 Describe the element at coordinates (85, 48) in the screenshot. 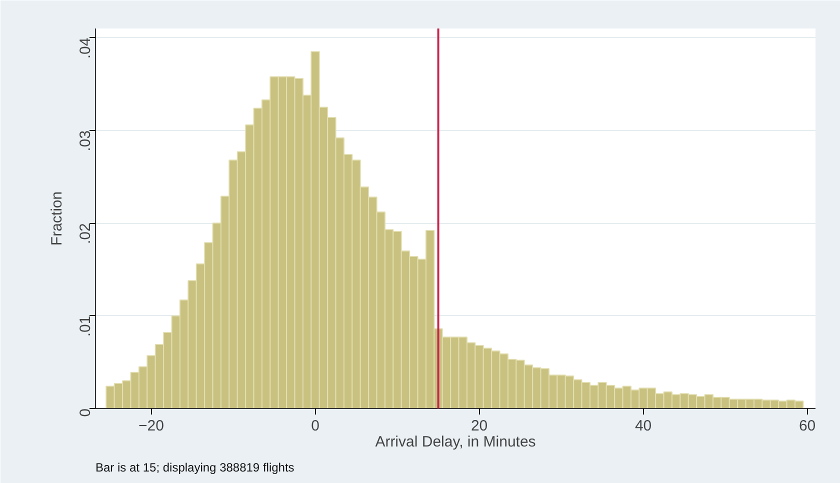

I see `y-tick-label: .04` at that location.